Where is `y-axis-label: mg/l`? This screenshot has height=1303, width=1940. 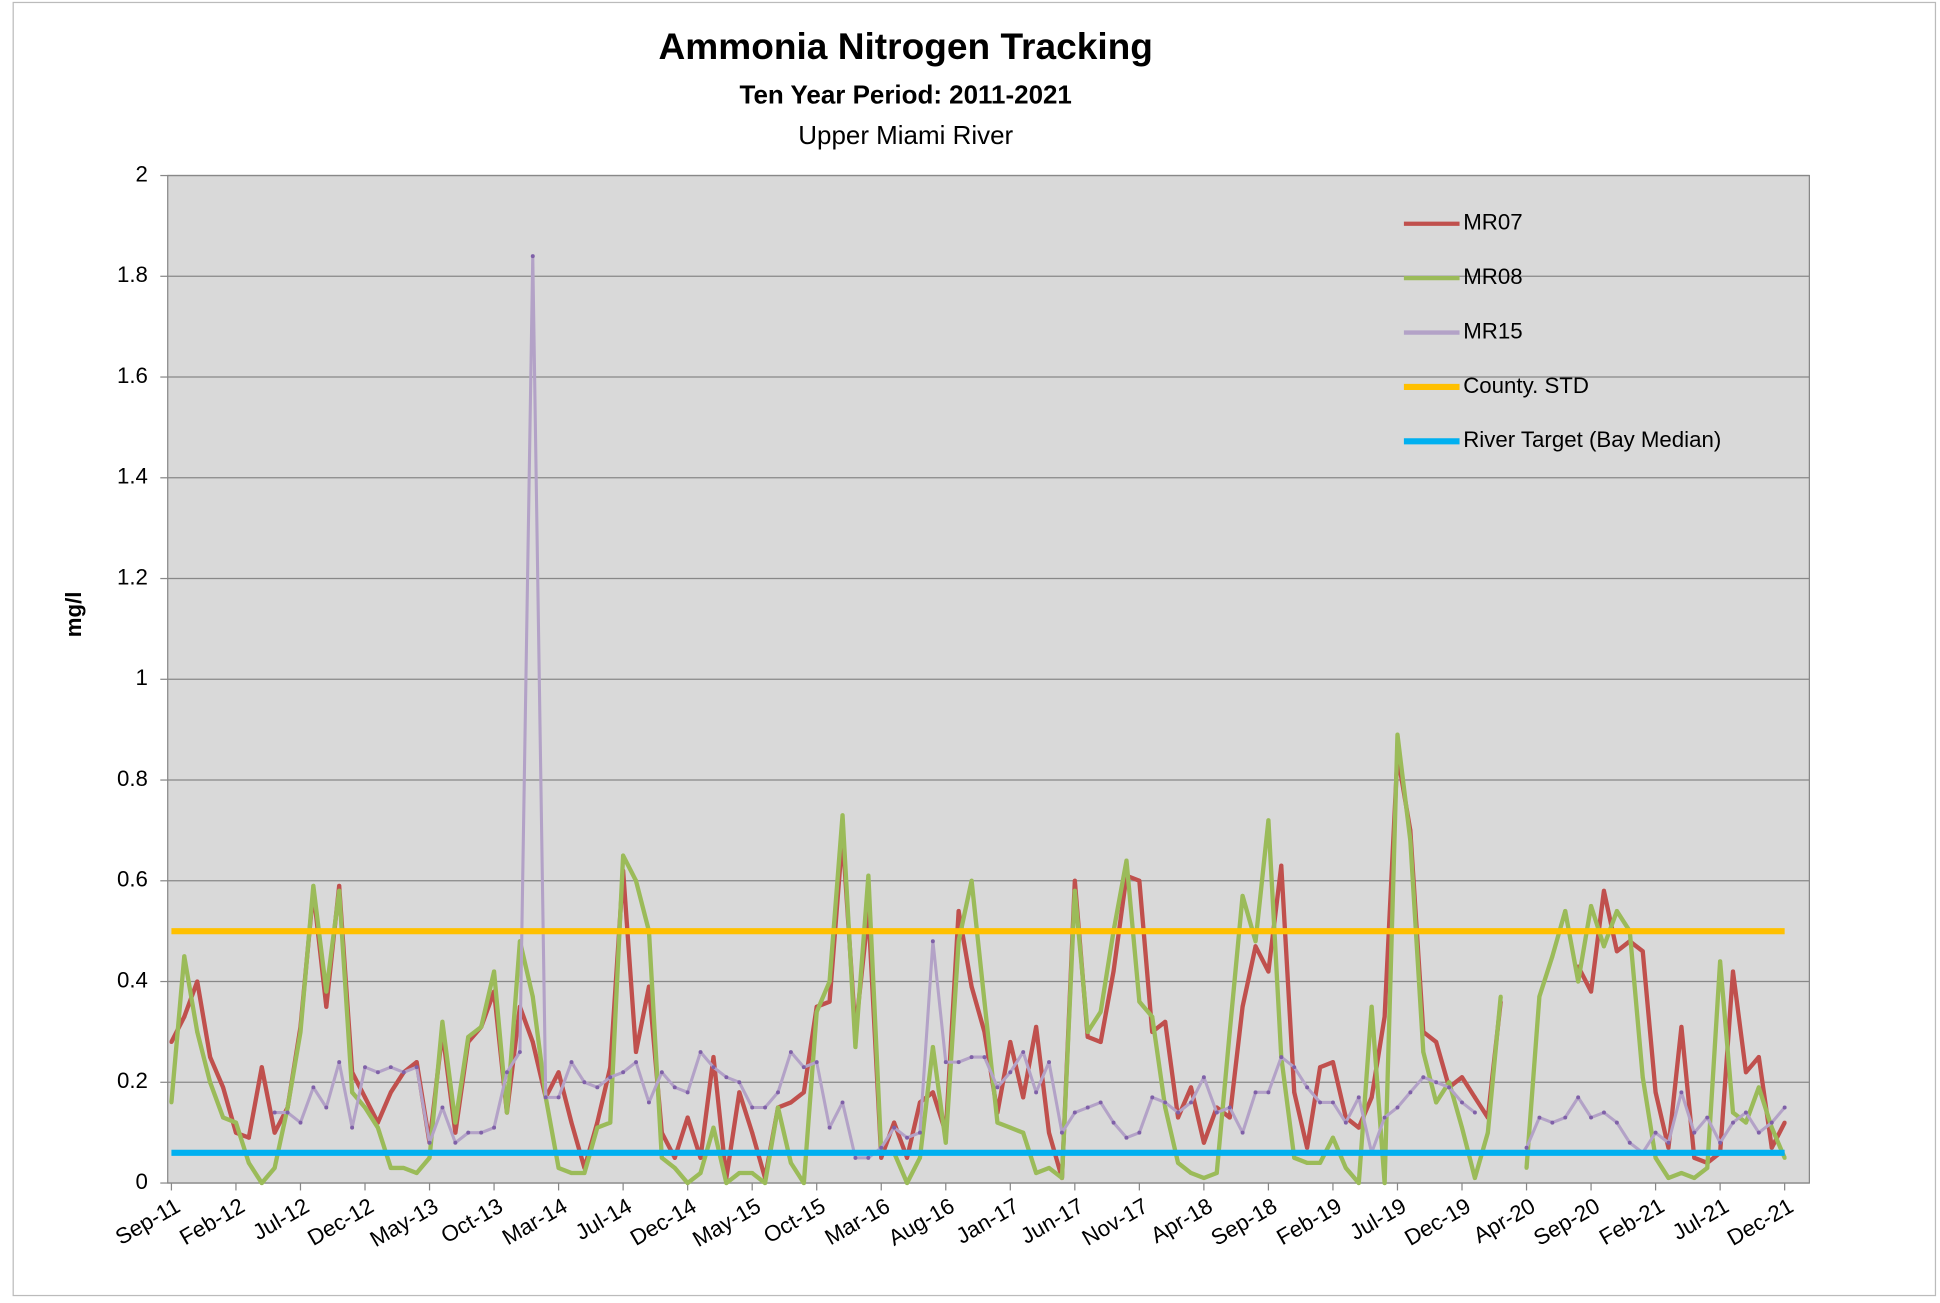
y-axis-label: mg/l is located at coordinates (73, 615).